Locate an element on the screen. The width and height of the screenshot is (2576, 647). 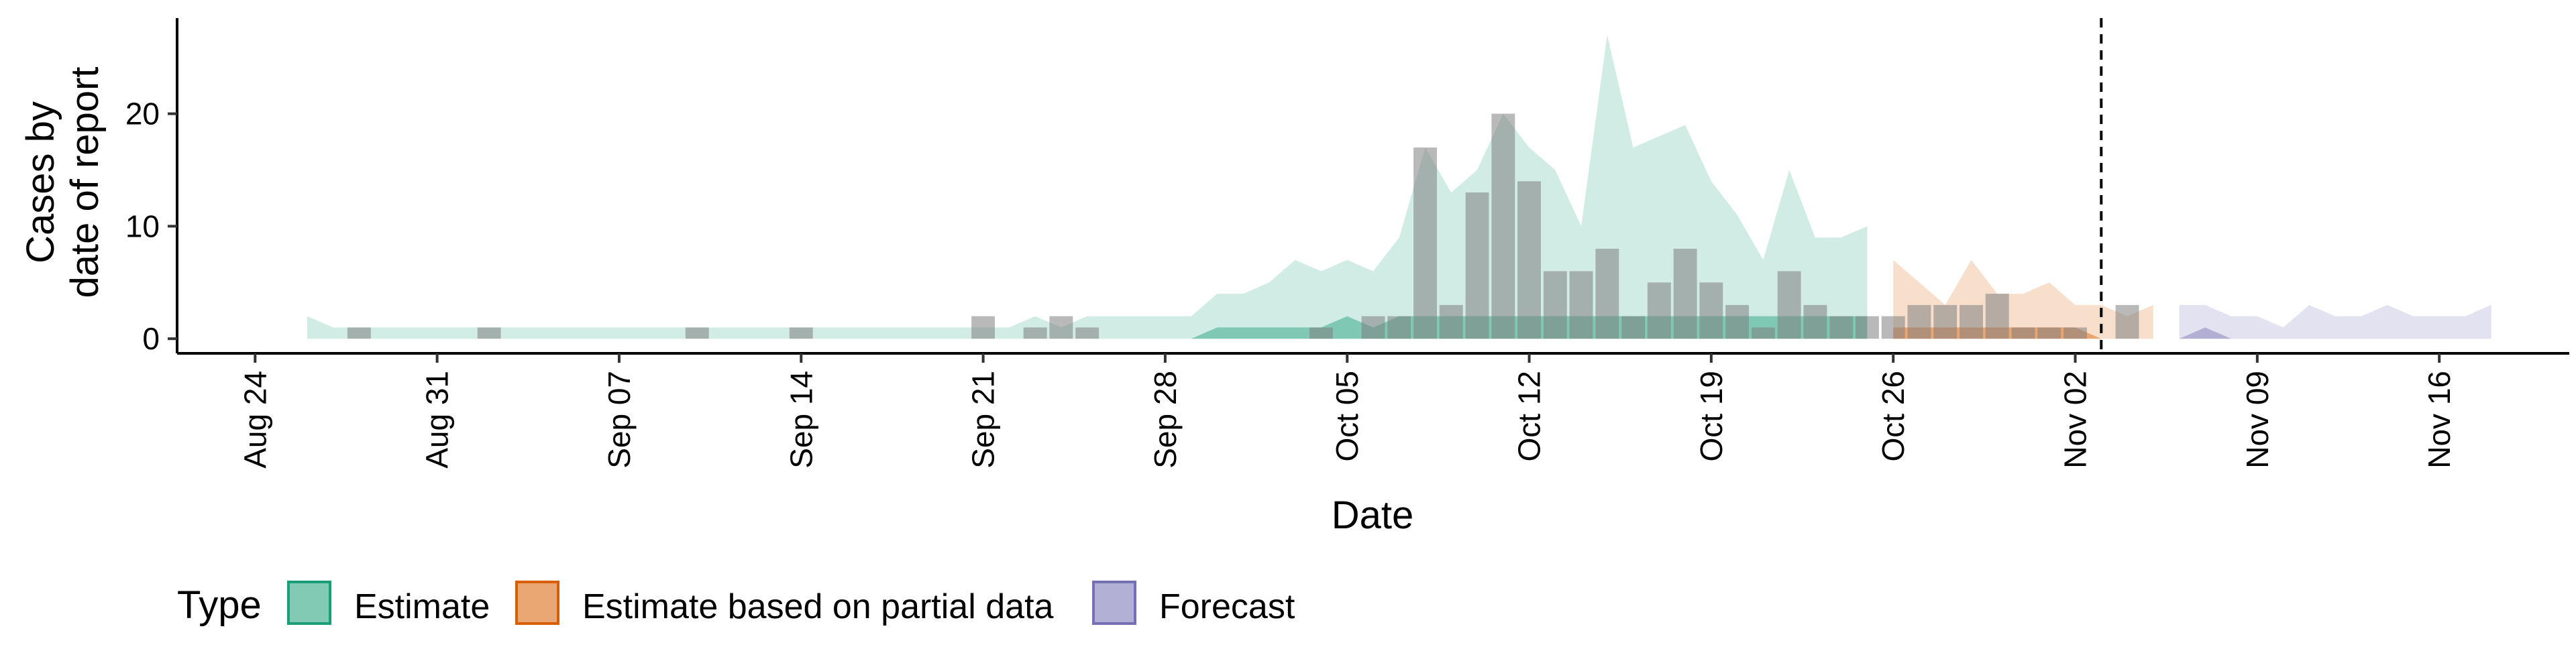
x-tick-label: Nov 16 is located at coordinates (2439, 420).